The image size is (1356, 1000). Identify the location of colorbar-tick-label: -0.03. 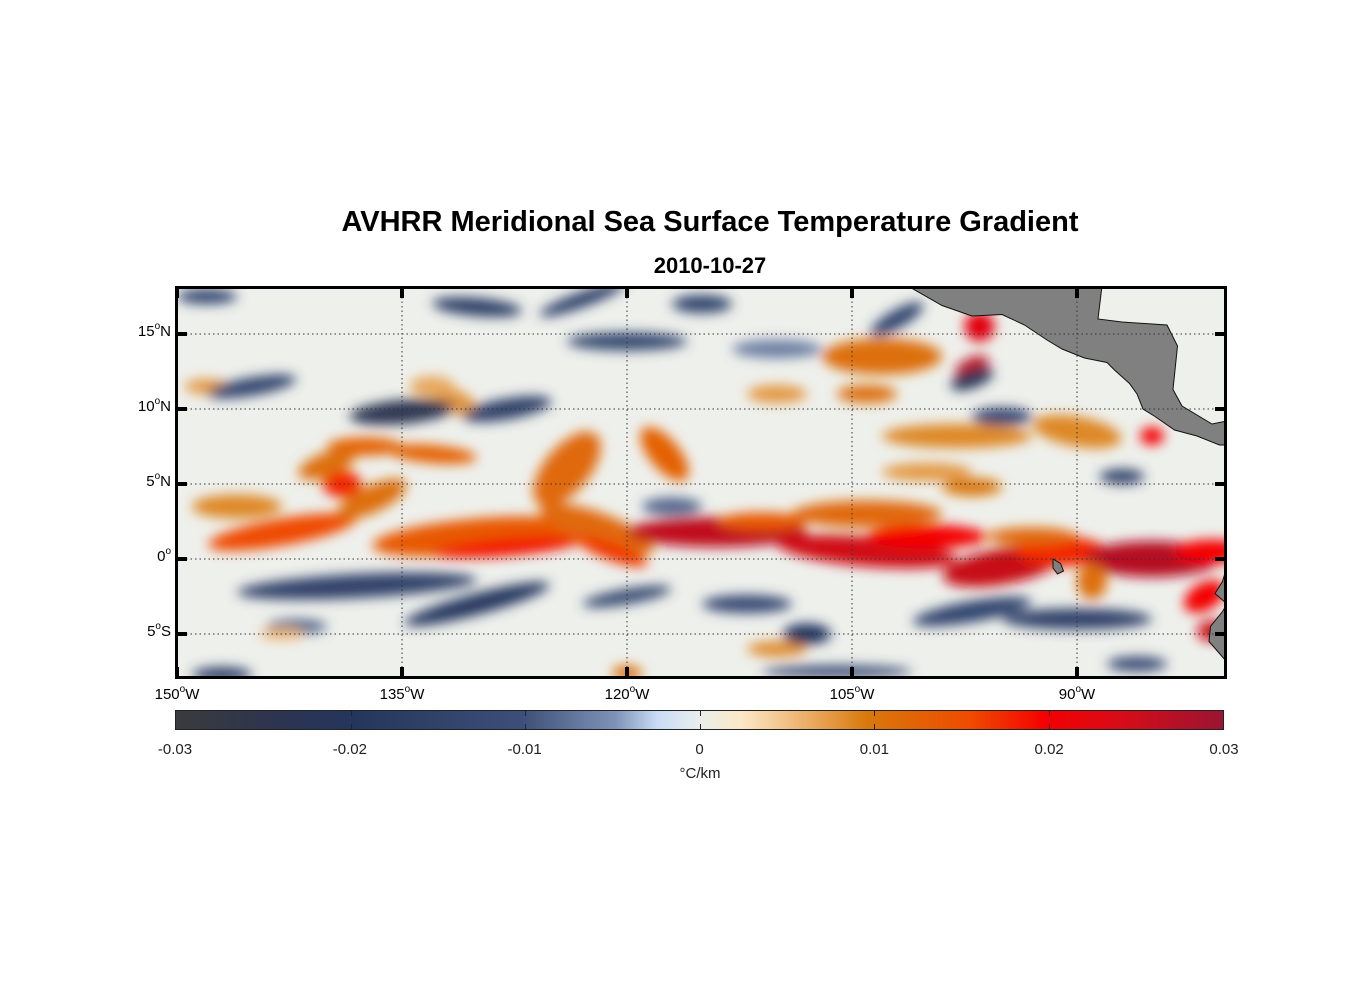
(175, 749).